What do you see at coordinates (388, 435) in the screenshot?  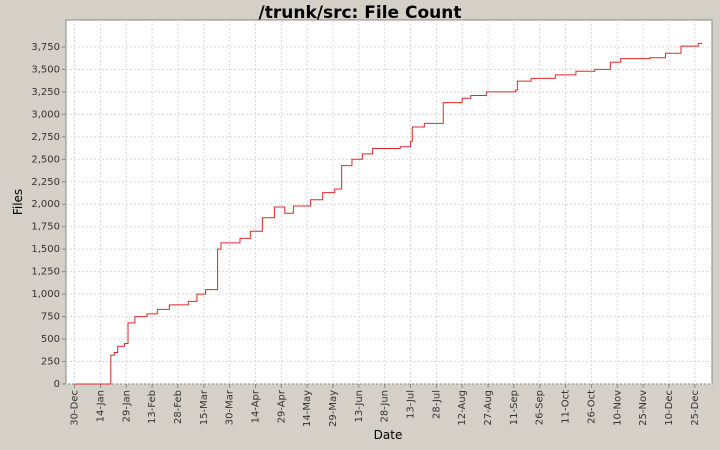 I see `x-axis-title: Date` at bounding box center [388, 435].